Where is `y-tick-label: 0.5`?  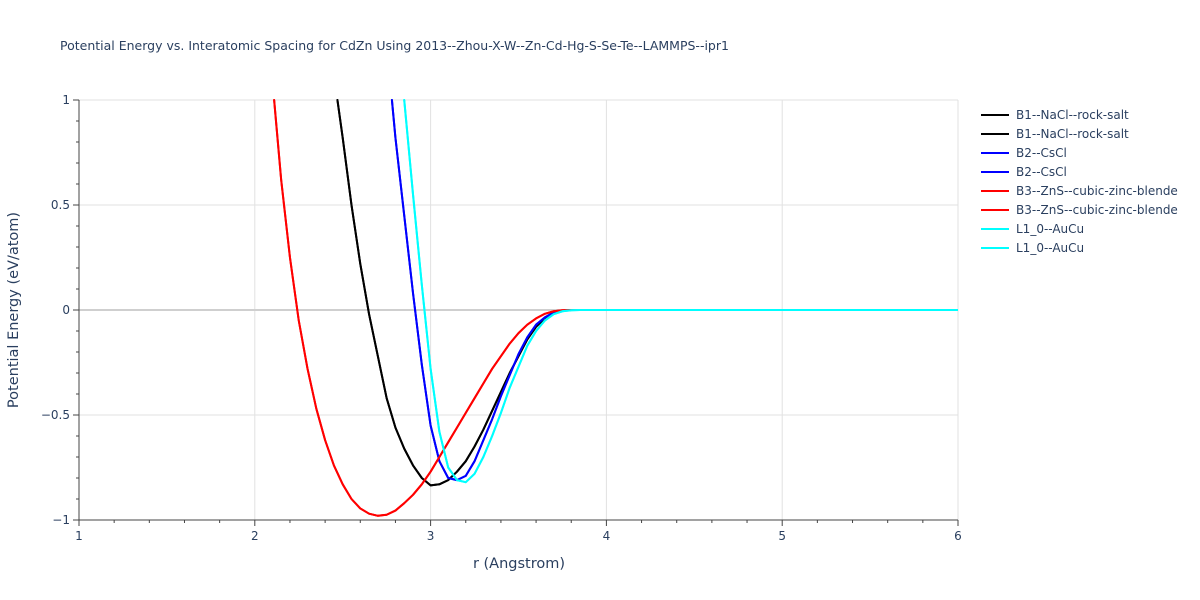 y-tick-label: 0.5 is located at coordinates (60, 205).